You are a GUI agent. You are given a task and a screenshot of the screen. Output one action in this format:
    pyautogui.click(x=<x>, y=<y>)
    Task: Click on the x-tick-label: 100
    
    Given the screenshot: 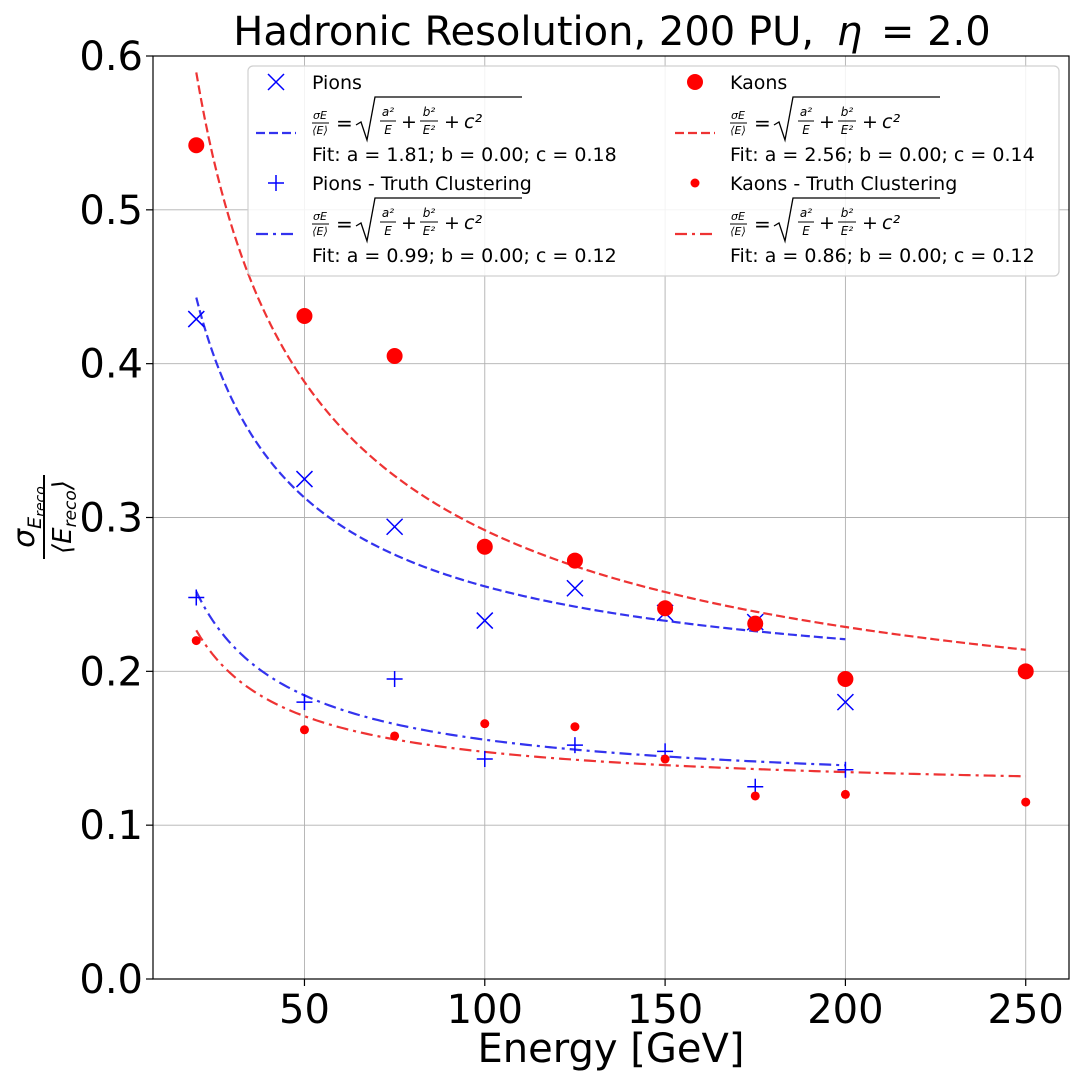 What is the action you would take?
    pyautogui.click(x=485, y=1010)
    